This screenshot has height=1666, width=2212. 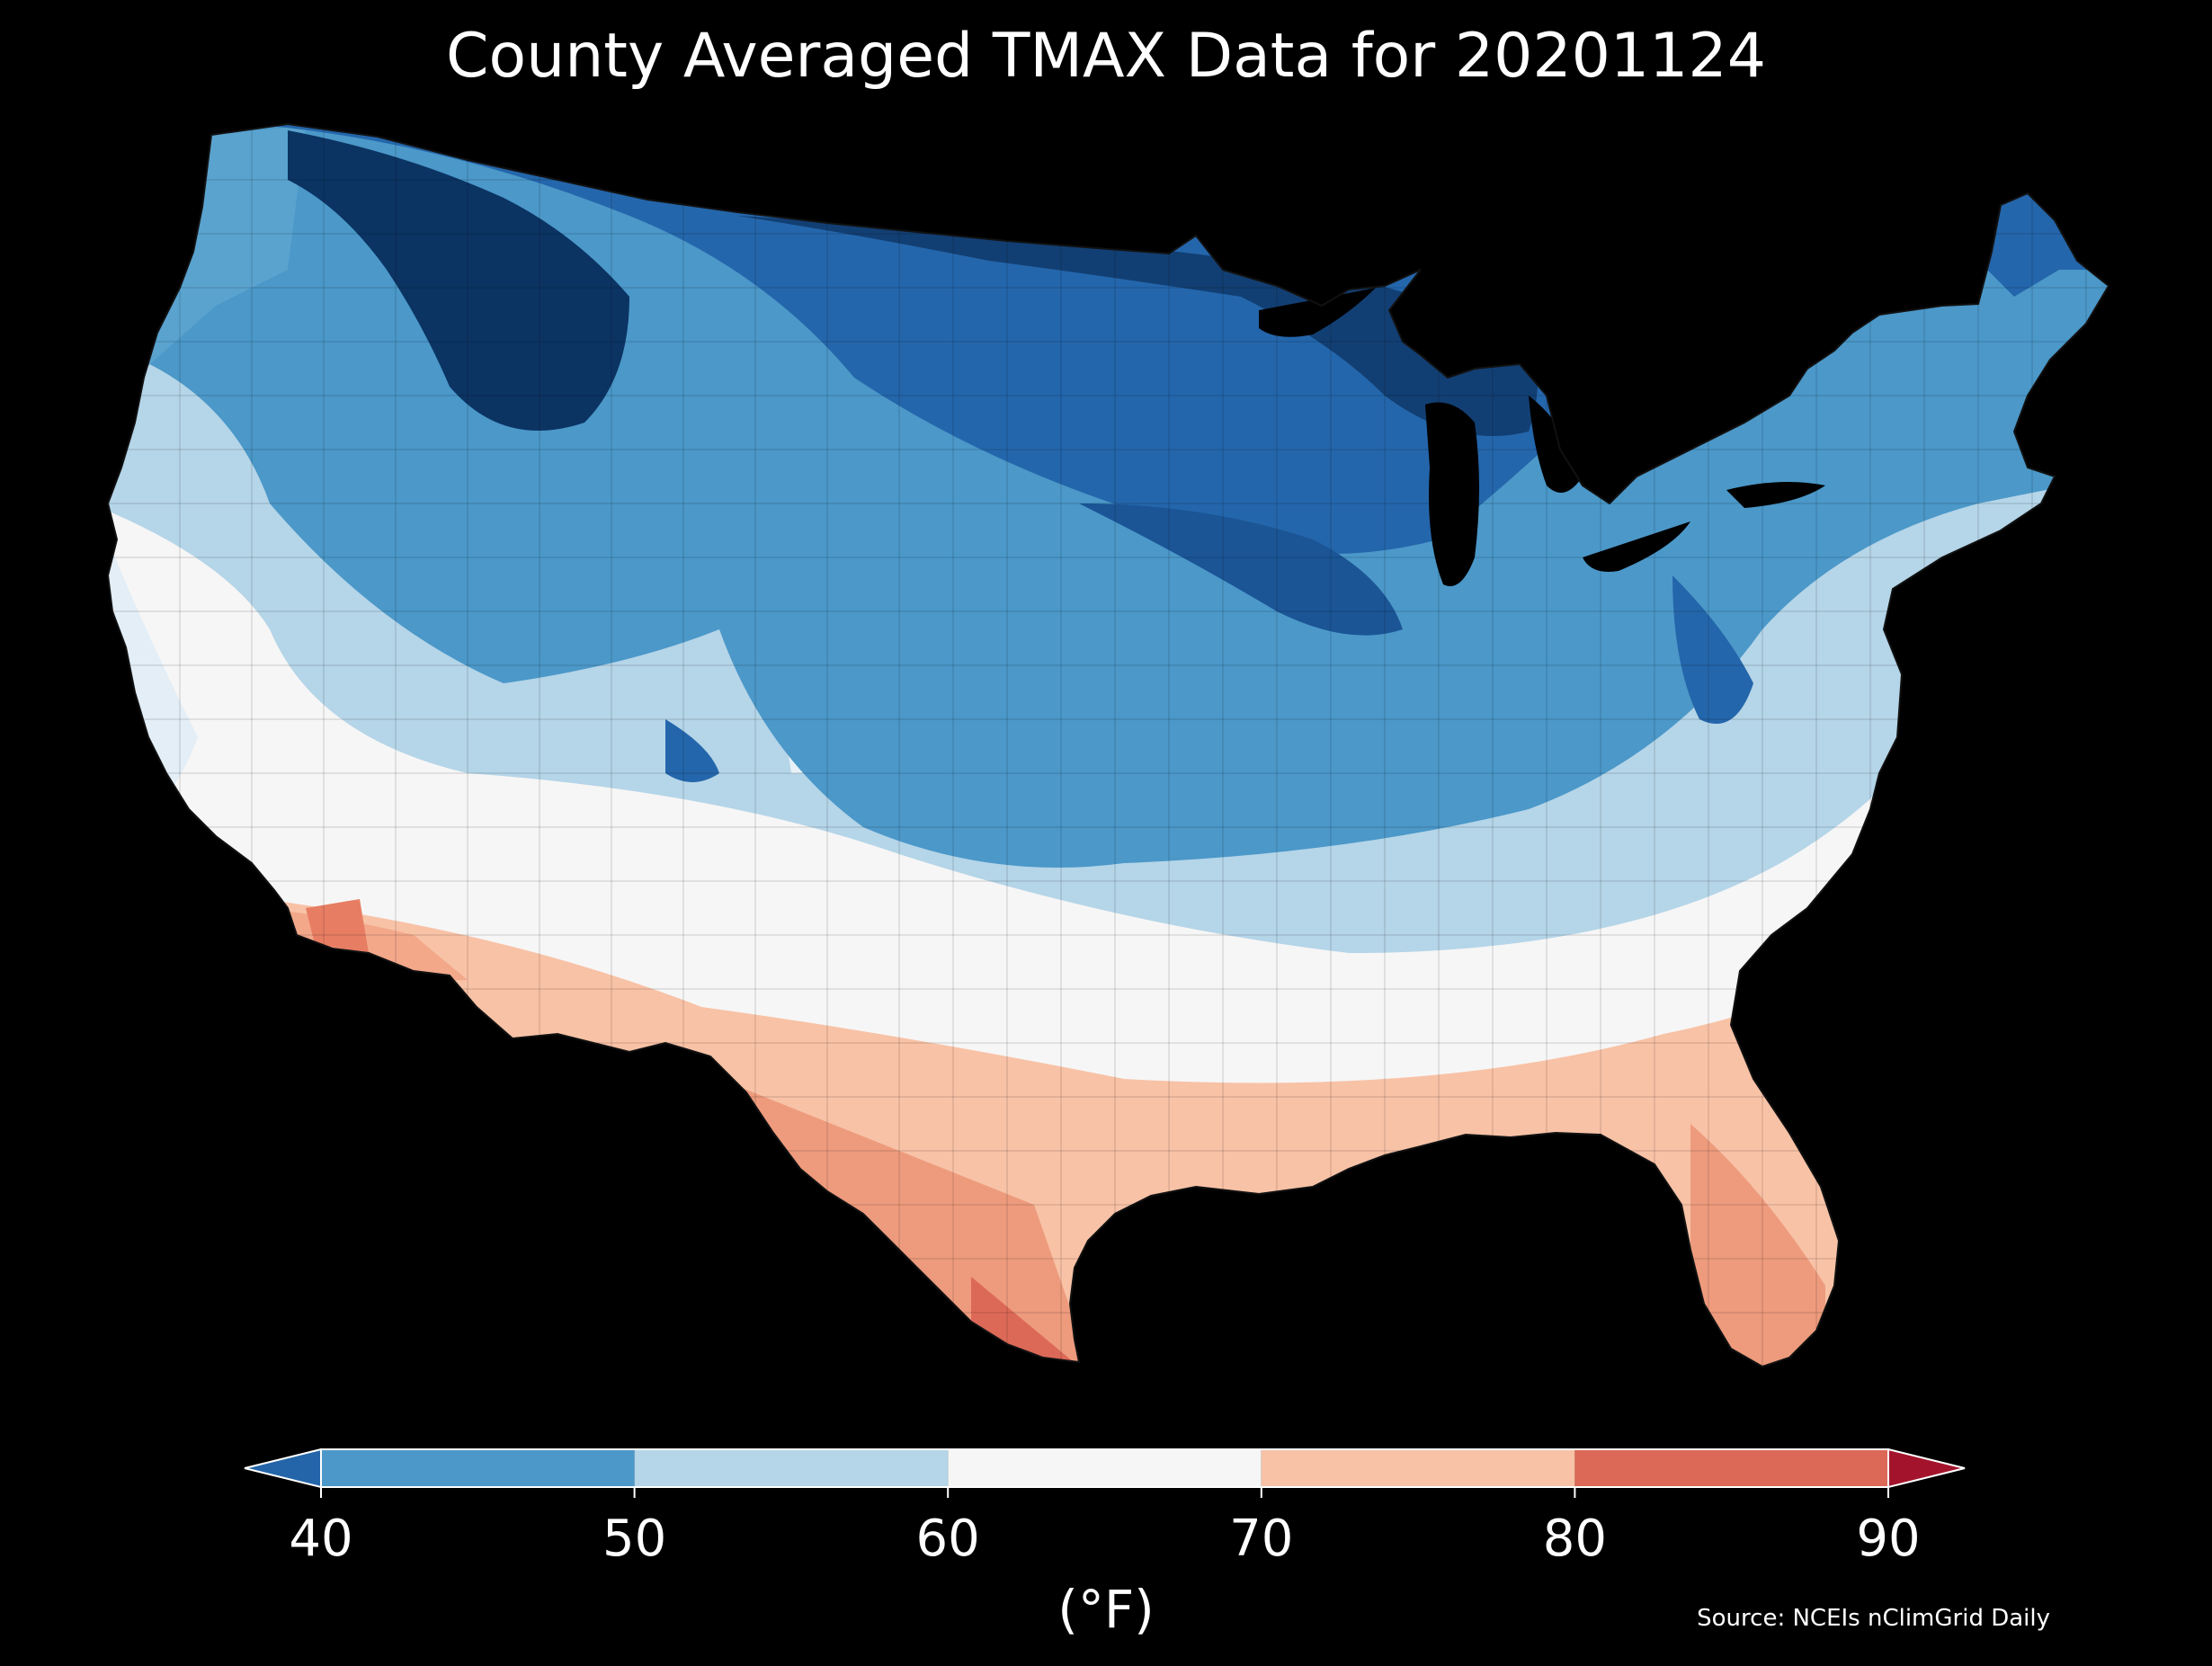 I want to click on colorbar-tick-label-50: 50, so click(x=634, y=1539).